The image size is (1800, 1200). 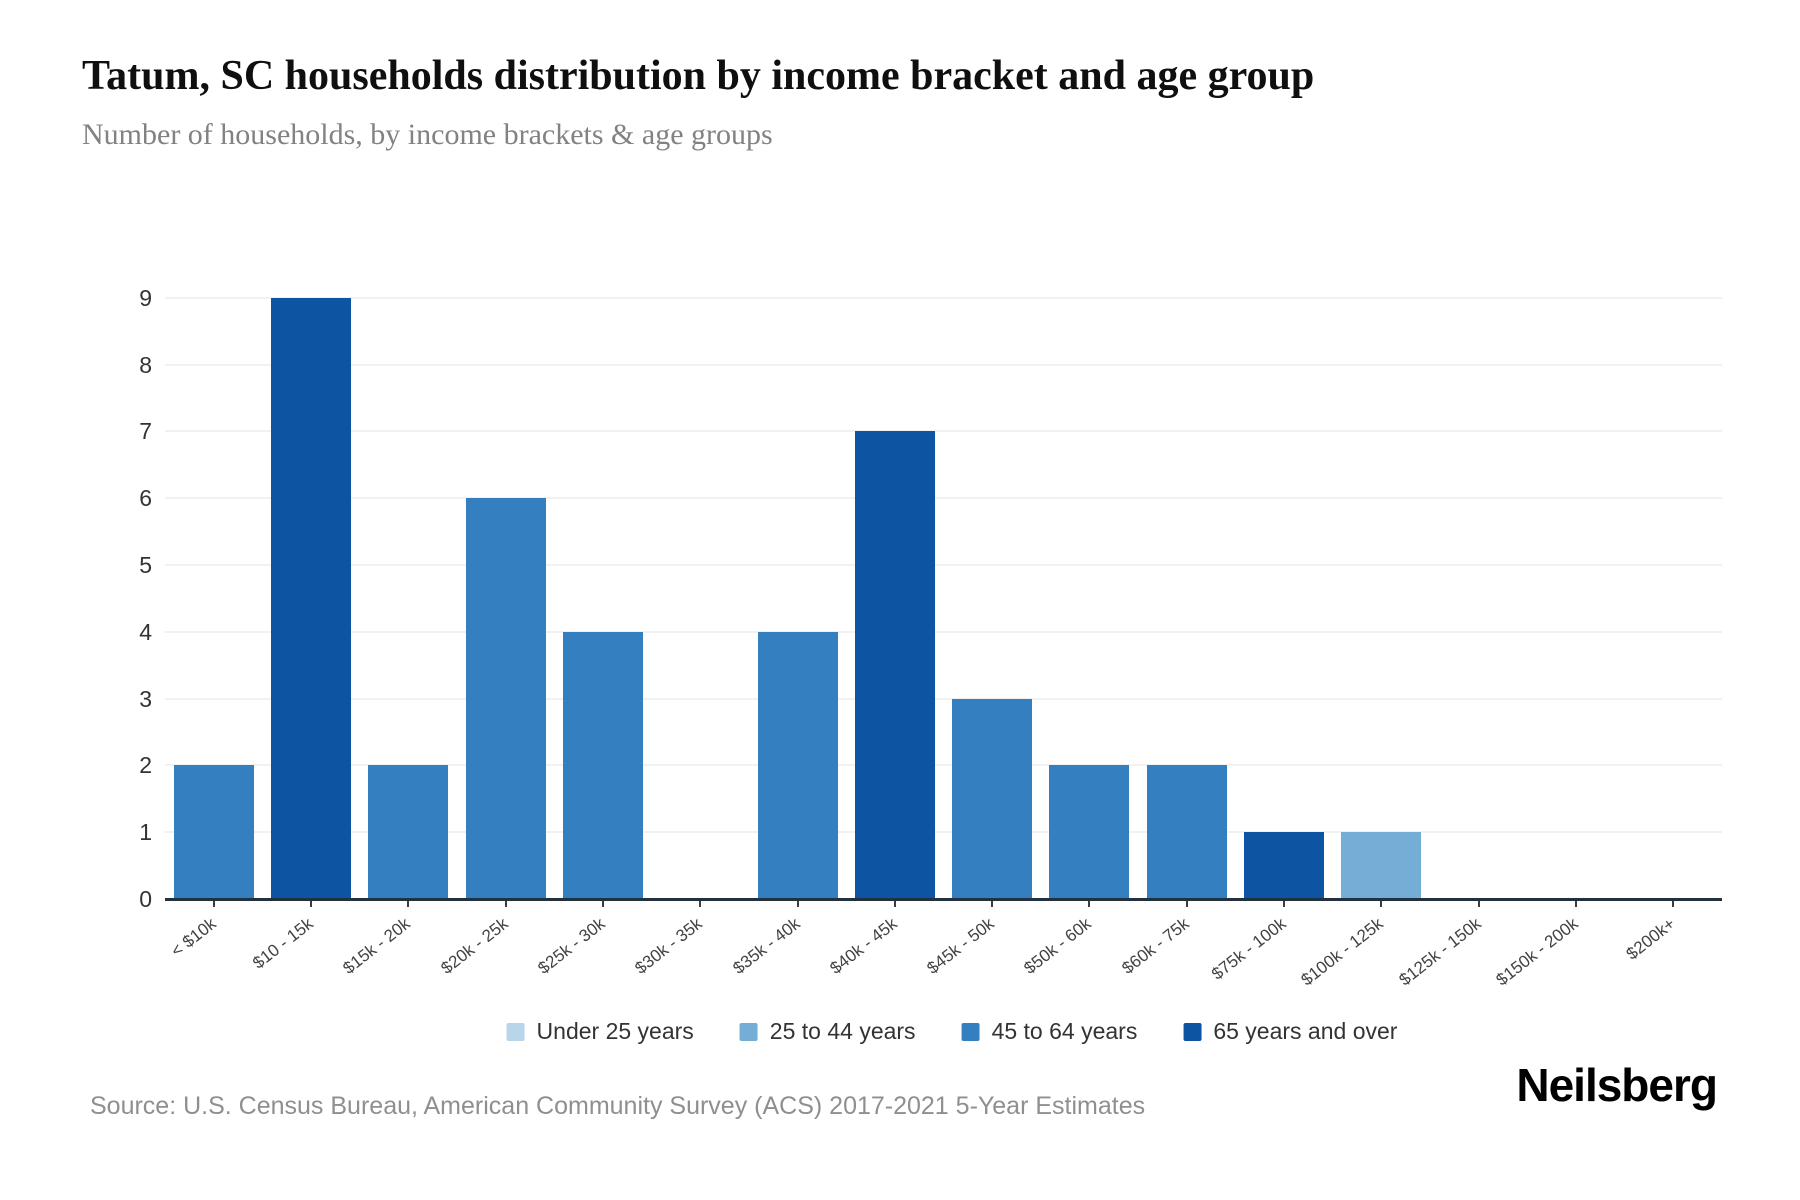 I want to click on y-axis-tick-label: 3, so click(x=145, y=698).